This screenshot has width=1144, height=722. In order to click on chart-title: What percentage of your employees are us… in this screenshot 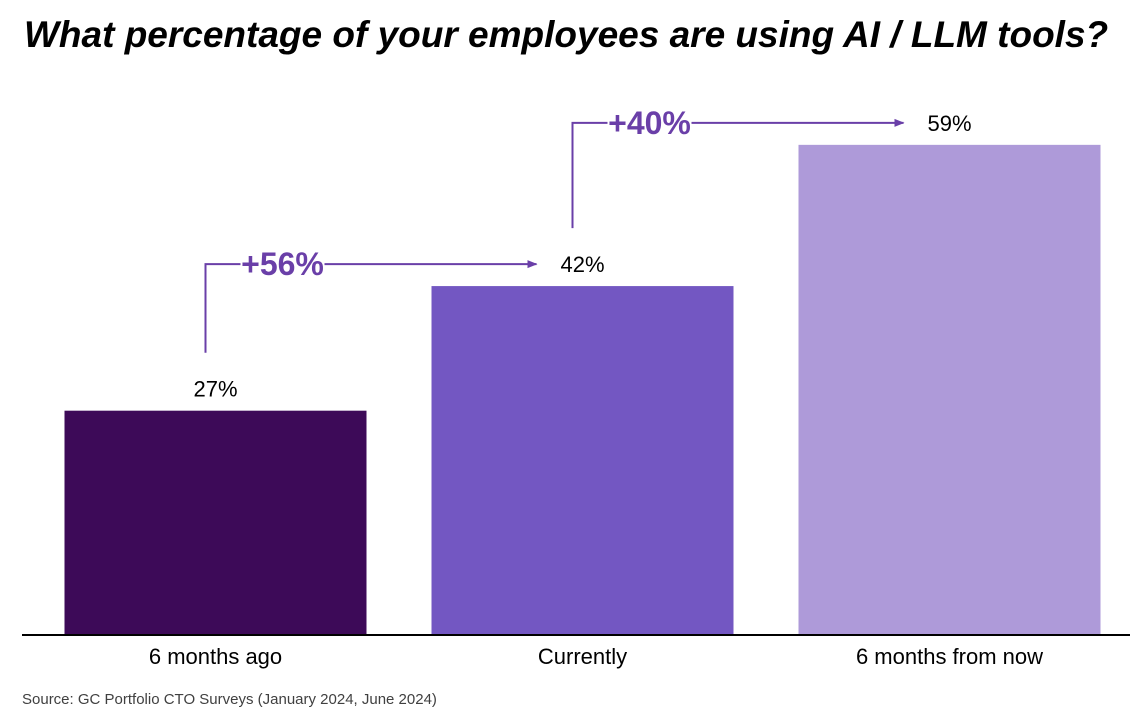, I will do `click(566, 34)`.